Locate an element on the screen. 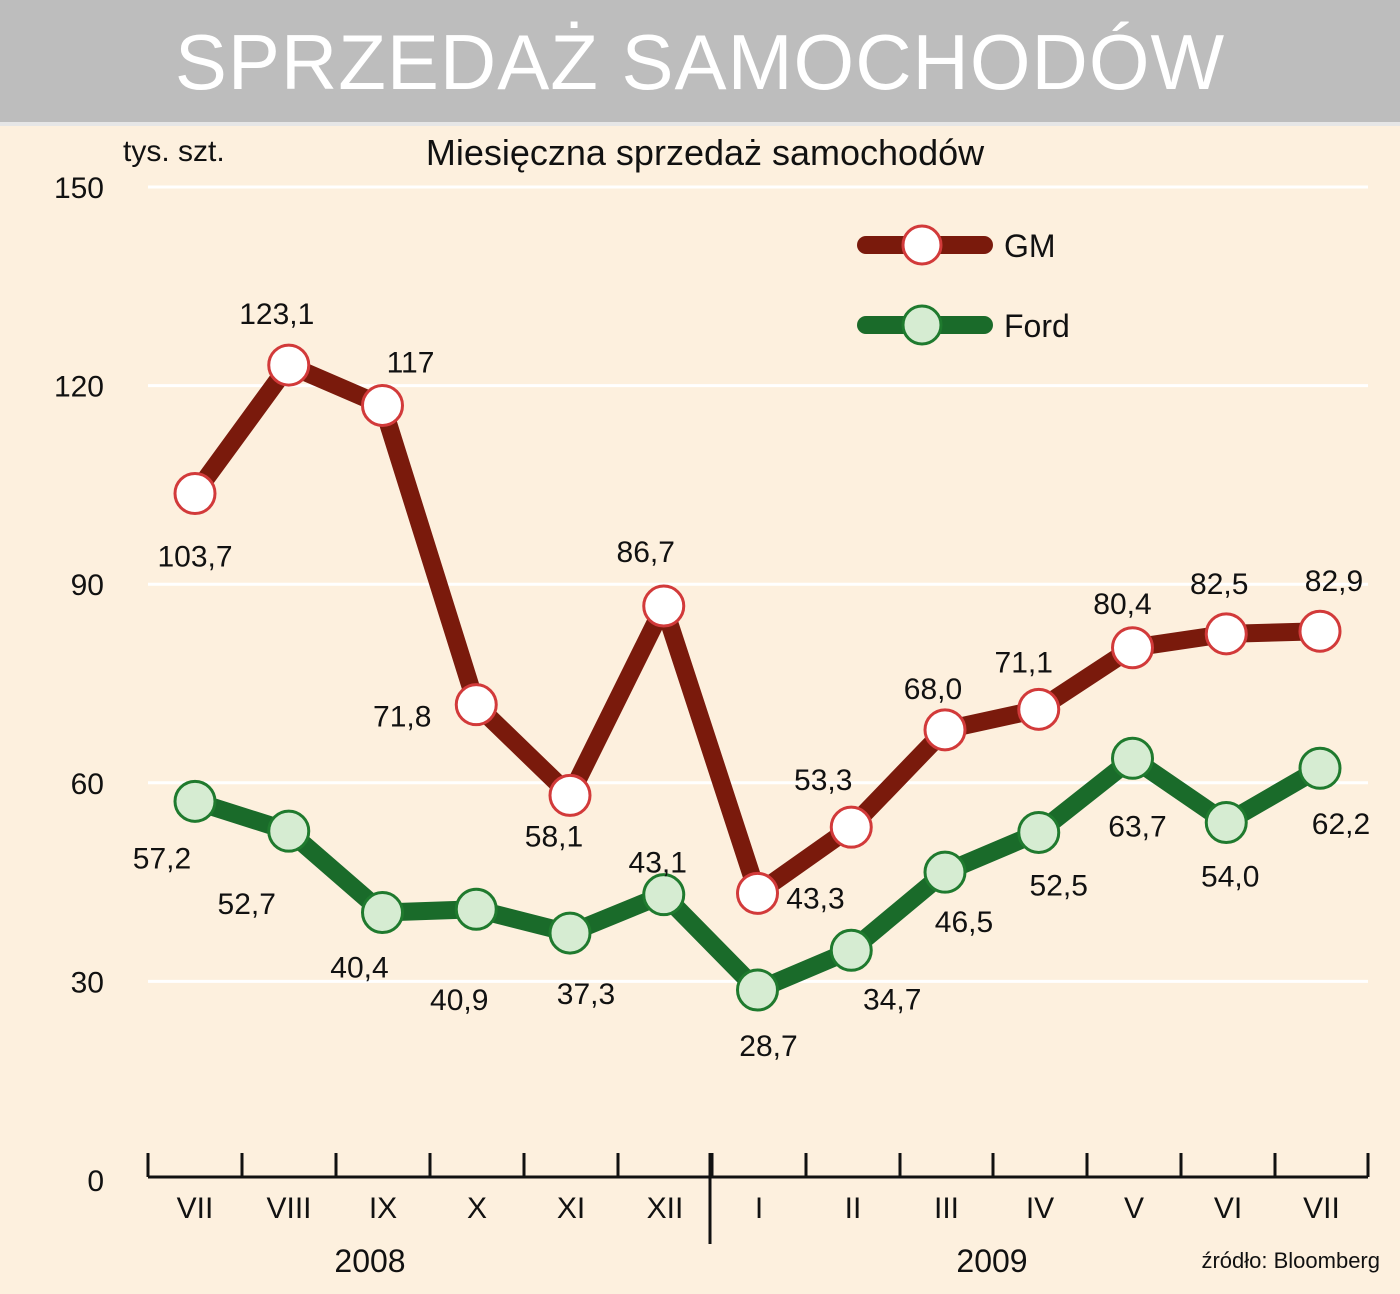 The width and height of the screenshot is (1400, 1294). ford-data-label: 34,7 is located at coordinates (892, 999).